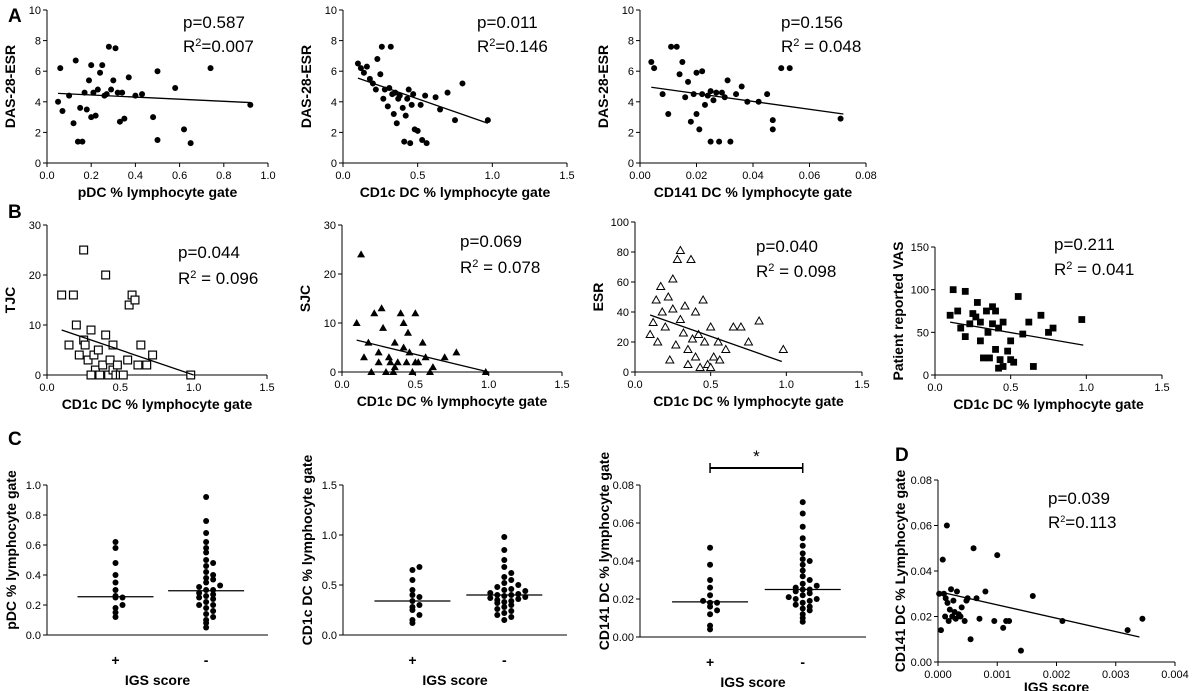 Image resolution: width=1197 pixels, height=691 pixels. What do you see at coordinates (120, 388) in the screenshot?
I see `x-tick-label: 0.5` at bounding box center [120, 388].